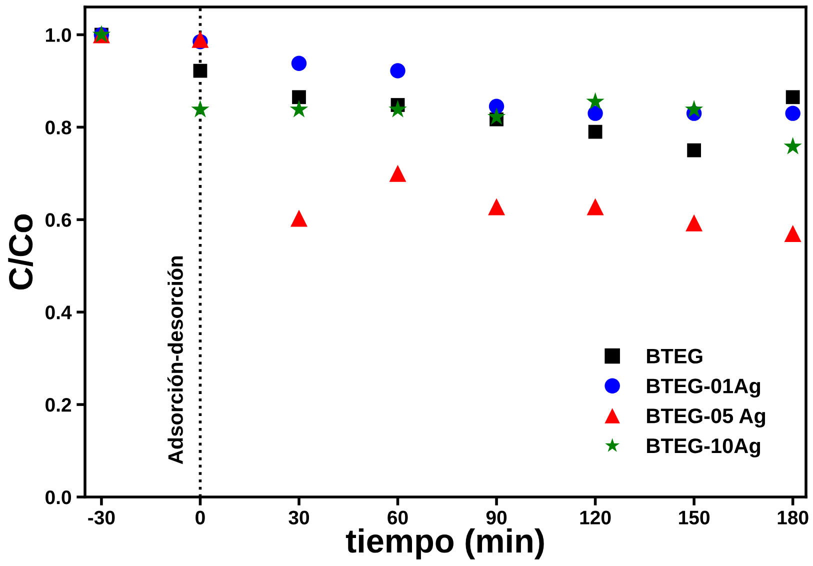 Image resolution: width=813 pixels, height=566 pixels. What do you see at coordinates (703, 388) in the screenshot?
I see `legend-label: BTEG-01Ag` at bounding box center [703, 388].